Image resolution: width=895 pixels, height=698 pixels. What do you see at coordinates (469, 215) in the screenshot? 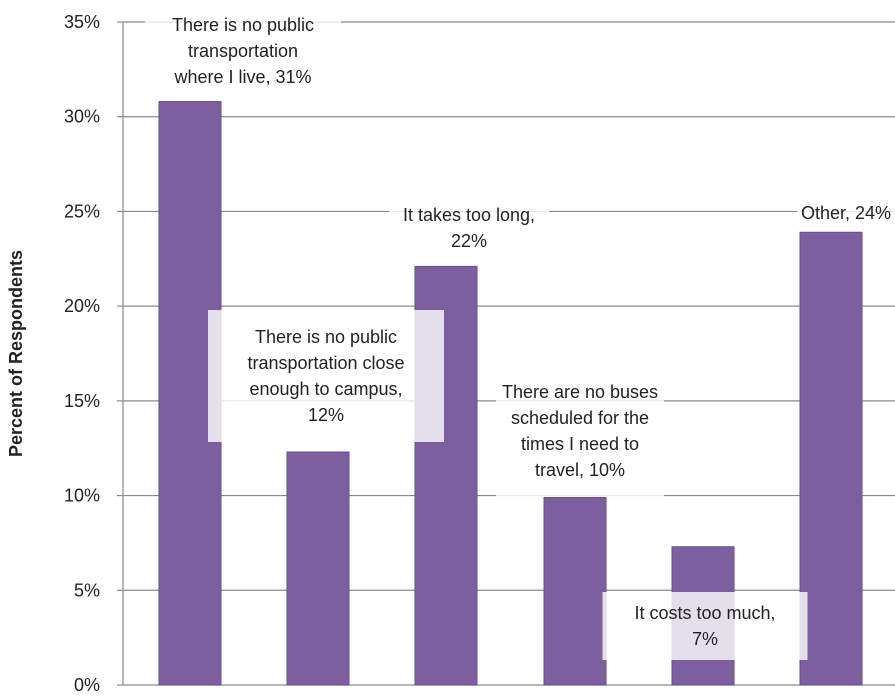
I see `data-label-line: It takes too long,` at bounding box center [469, 215].